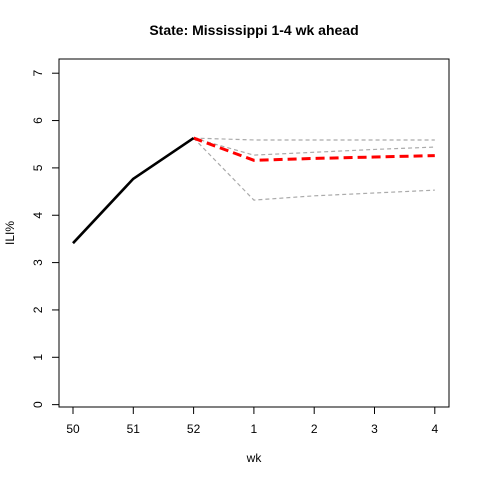  I want to click on y-tick-label-3: 3, so click(38, 262).